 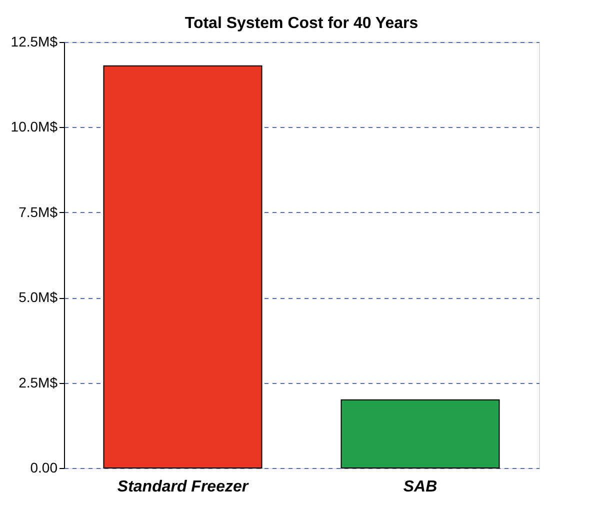 What do you see at coordinates (44, 468) in the screenshot?
I see `y-tick-label: 0.00` at bounding box center [44, 468].